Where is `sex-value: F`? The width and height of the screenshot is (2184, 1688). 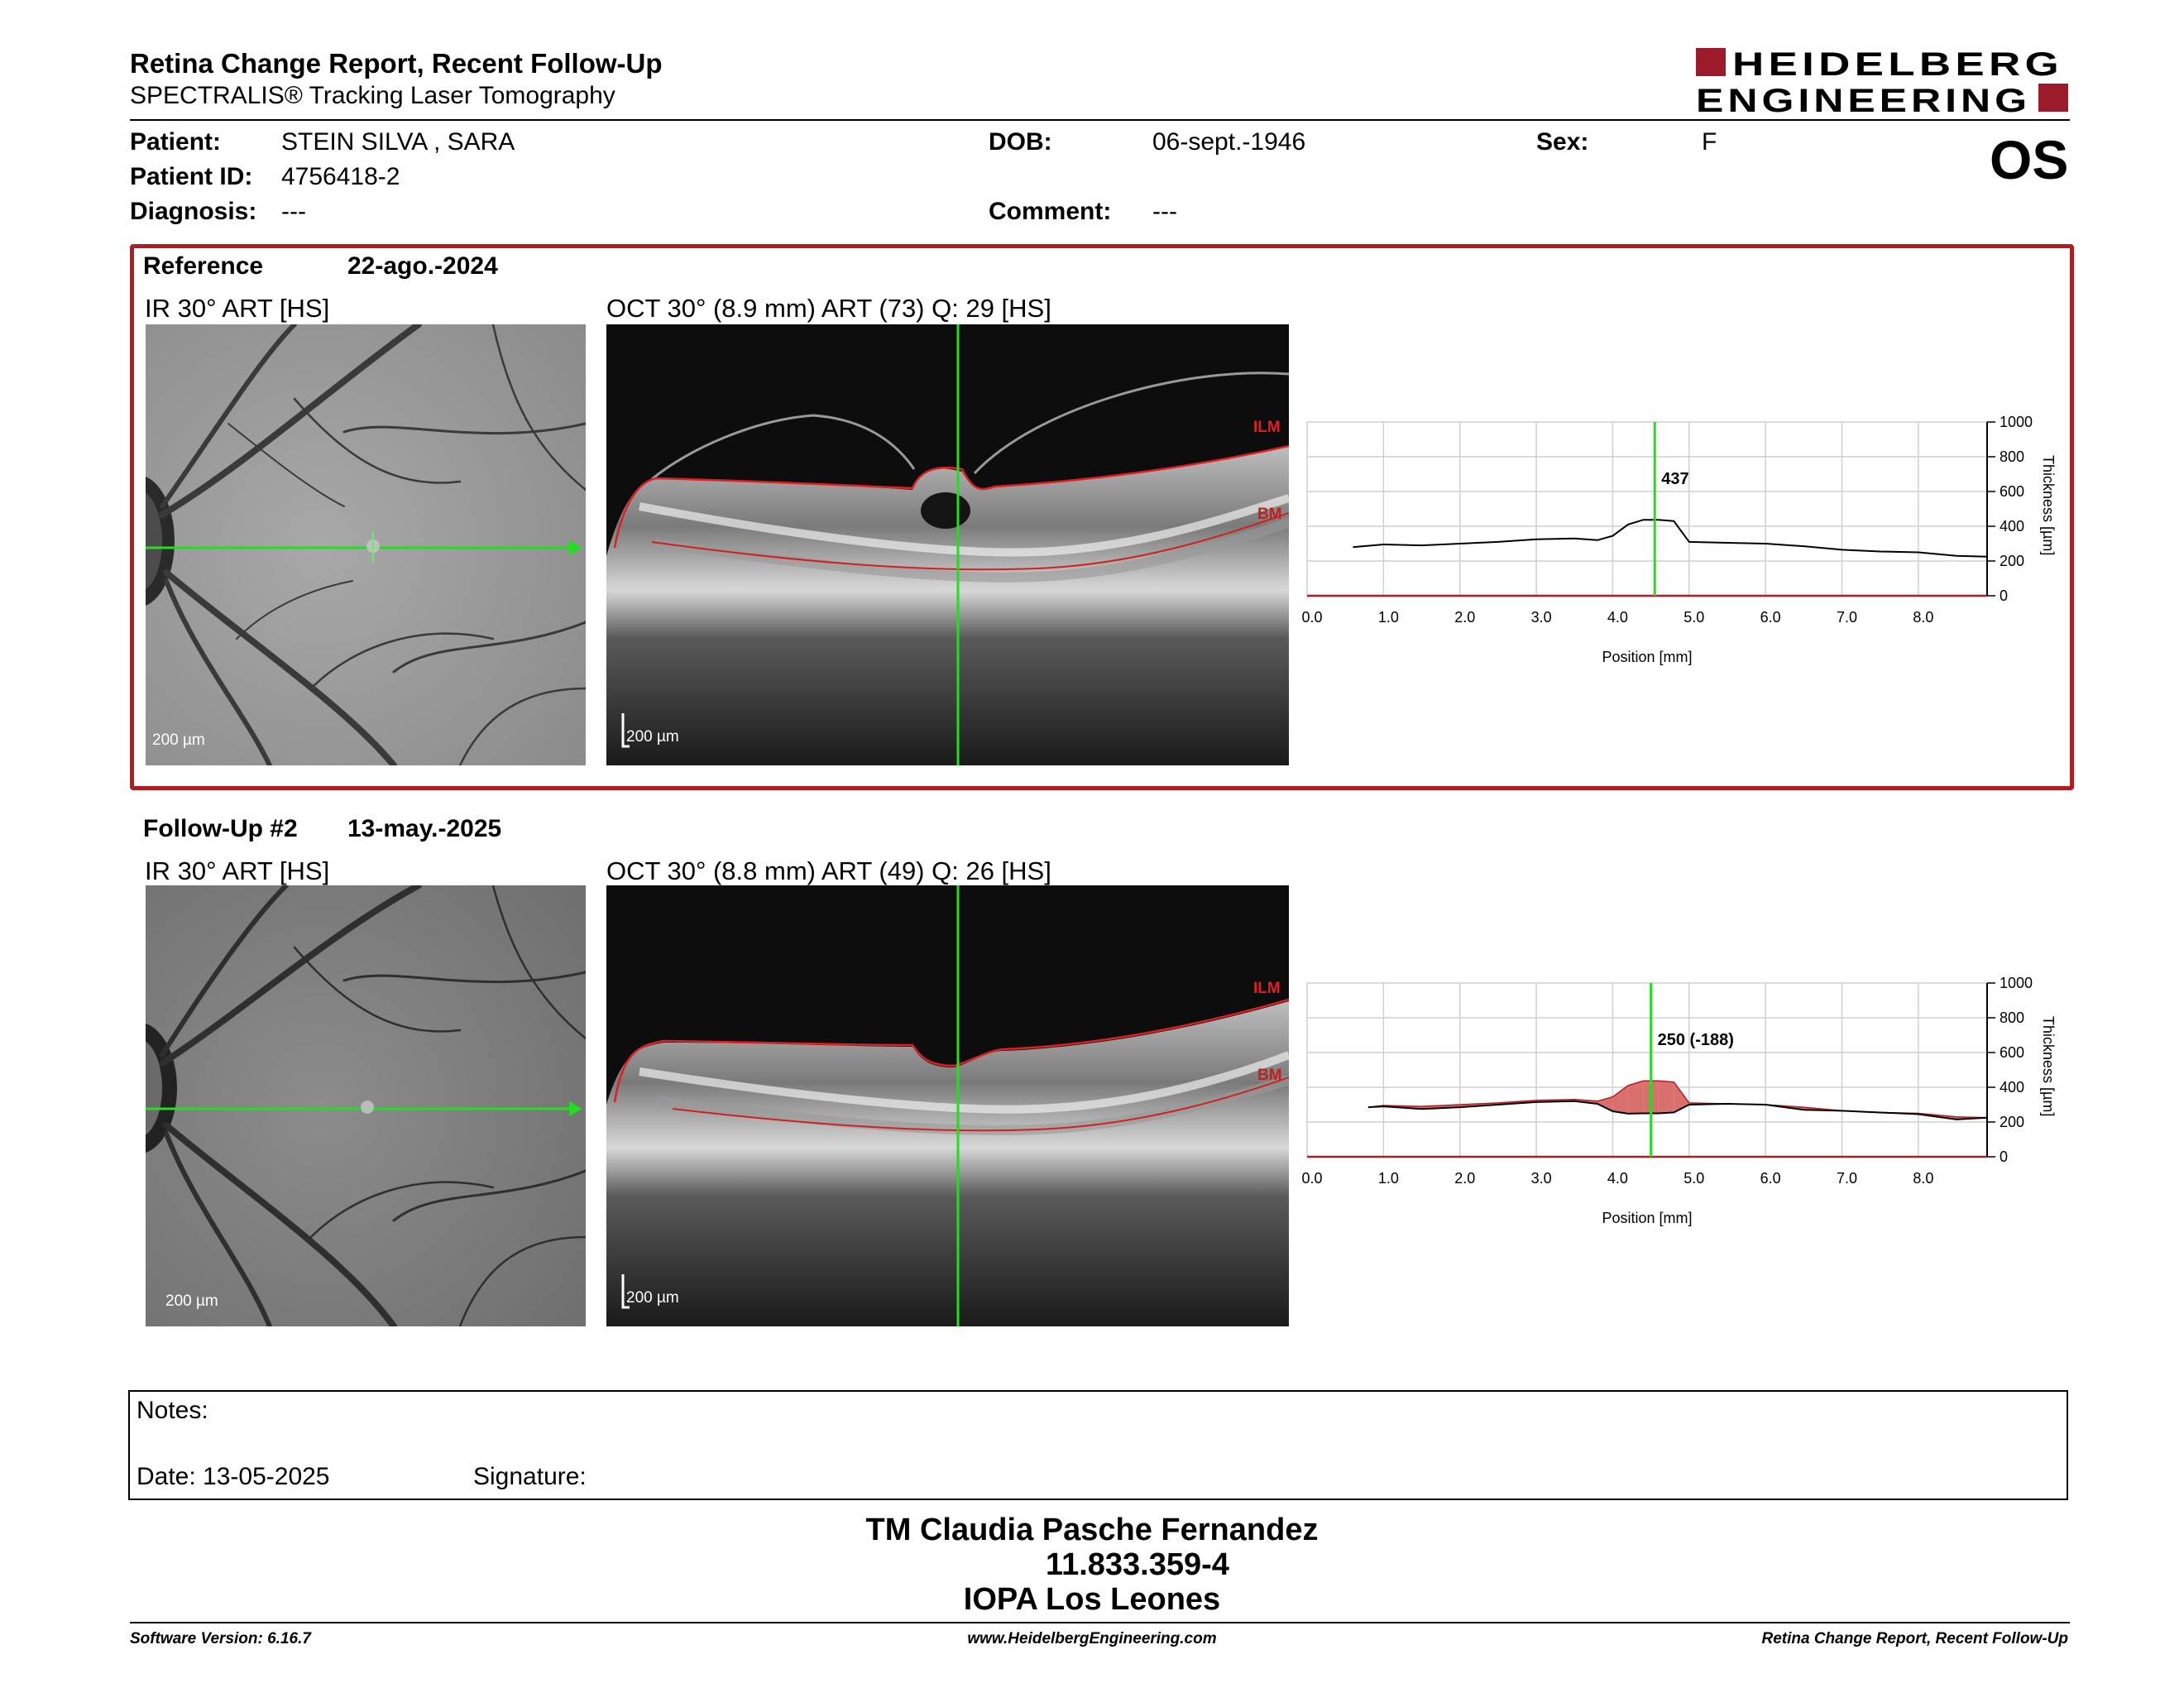 sex-value: F is located at coordinates (1709, 142).